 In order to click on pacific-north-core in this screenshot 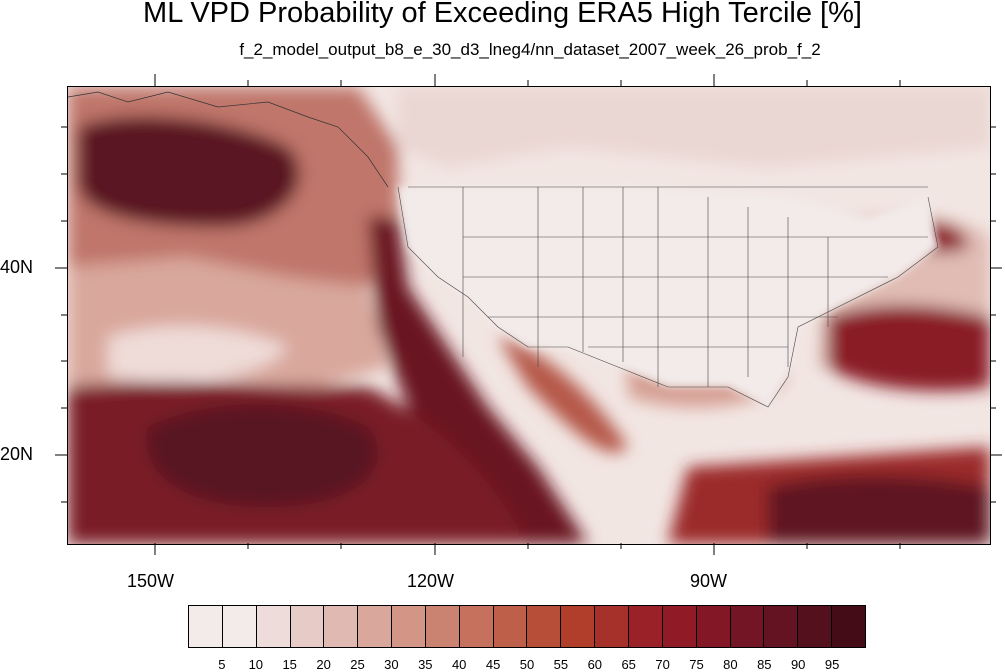, I will do `click(189, 171)`.